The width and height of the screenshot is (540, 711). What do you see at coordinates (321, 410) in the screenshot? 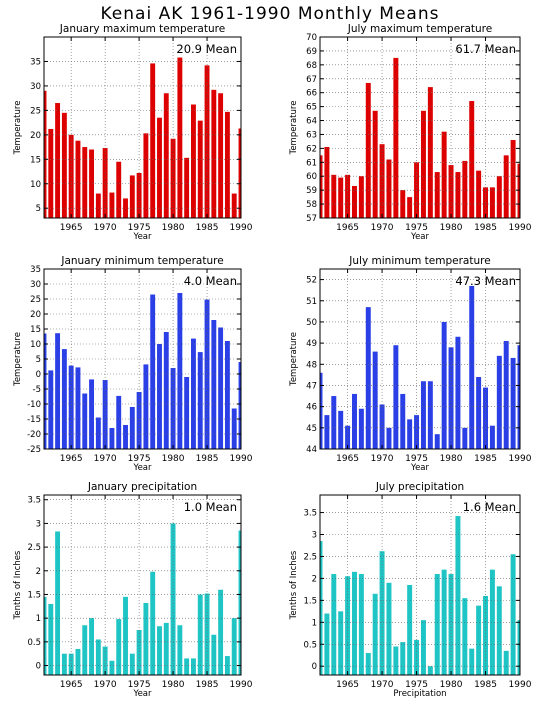
I see `jul-min-bar-1961` at bounding box center [321, 410].